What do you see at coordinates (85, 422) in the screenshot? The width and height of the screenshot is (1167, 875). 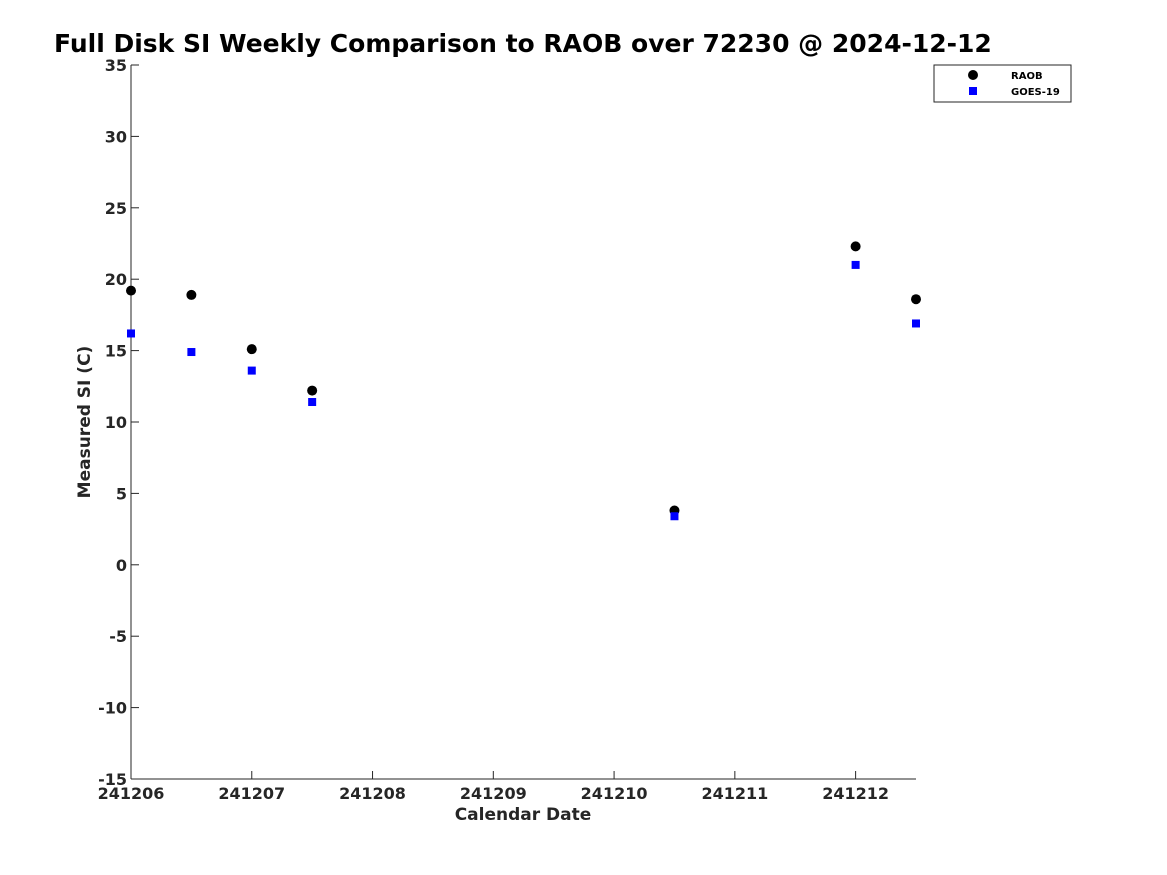 I see `y-axis-label: Measured SI (C)` at bounding box center [85, 422].